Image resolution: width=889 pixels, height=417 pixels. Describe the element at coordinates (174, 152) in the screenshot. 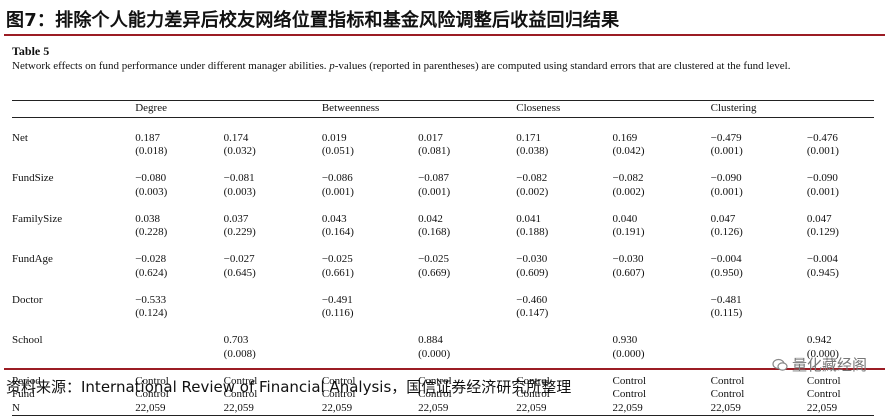

I see `table-cell: (0.018)` at that location.